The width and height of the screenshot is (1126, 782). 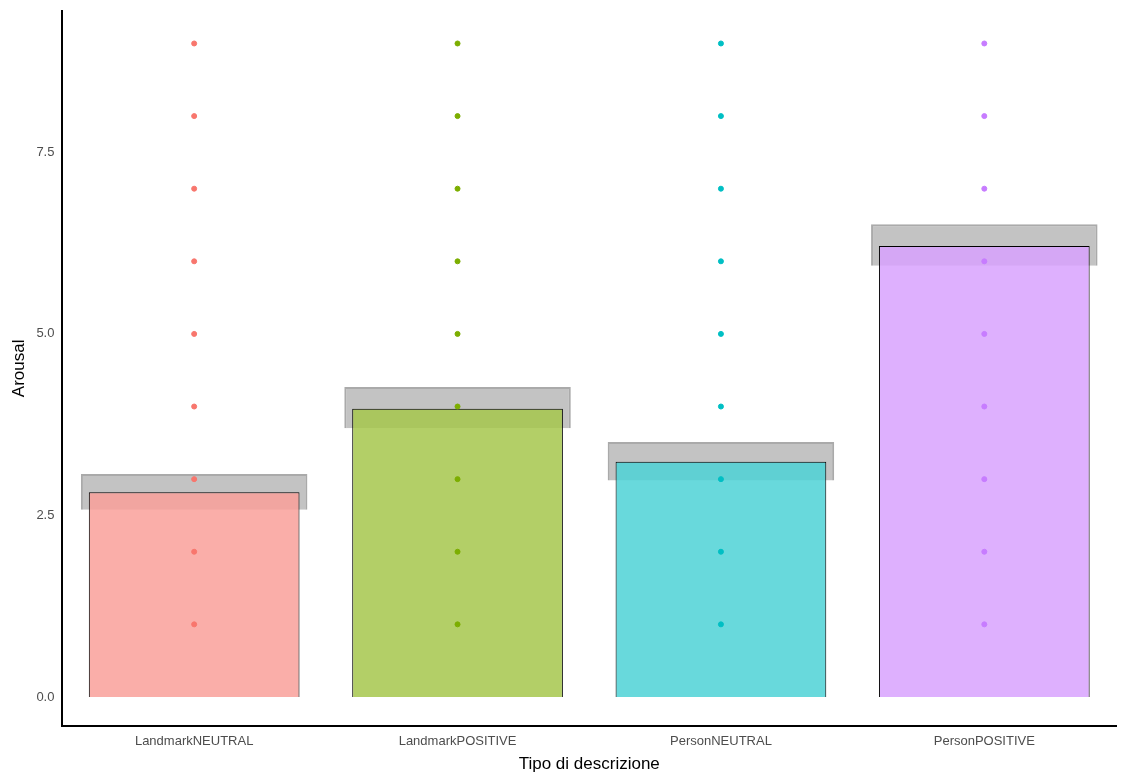 I want to click on x-tick-label: LandmarkNEUTRAL, so click(x=194, y=741).